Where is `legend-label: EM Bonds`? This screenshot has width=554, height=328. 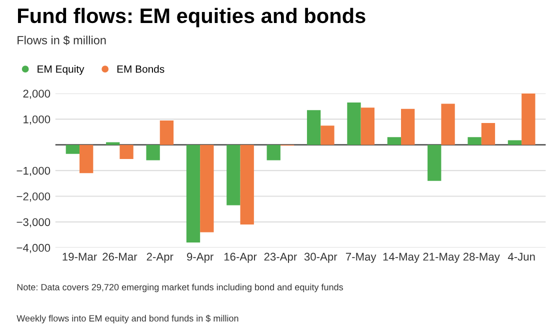 legend-label: EM Bonds is located at coordinates (140, 69).